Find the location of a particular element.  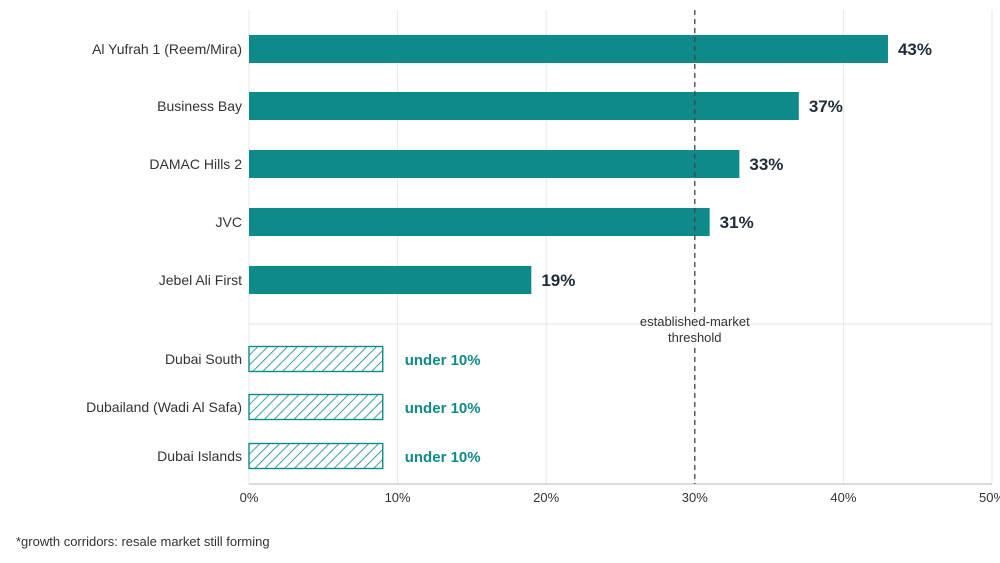

category-label: Dubai Islands is located at coordinates (199, 456).